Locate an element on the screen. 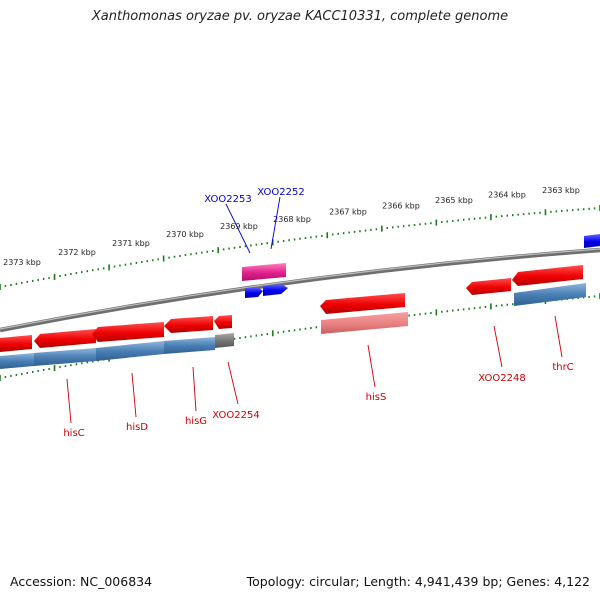 The image size is (600, 600). connector-hisc is located at coordinates (69, 401).